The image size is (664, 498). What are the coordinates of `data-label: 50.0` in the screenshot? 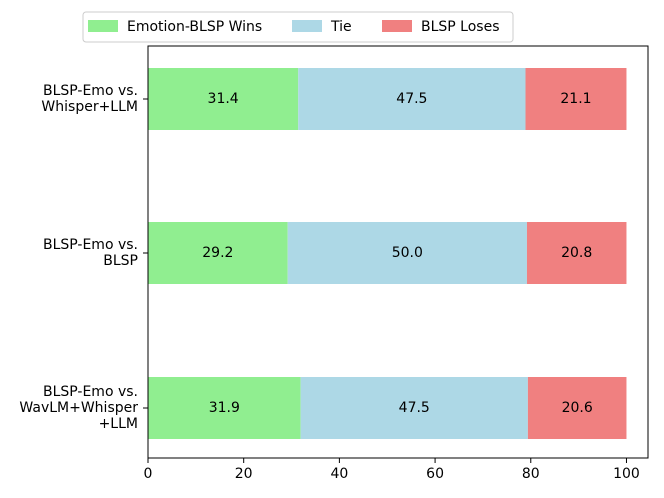 It's located at (407, 253).